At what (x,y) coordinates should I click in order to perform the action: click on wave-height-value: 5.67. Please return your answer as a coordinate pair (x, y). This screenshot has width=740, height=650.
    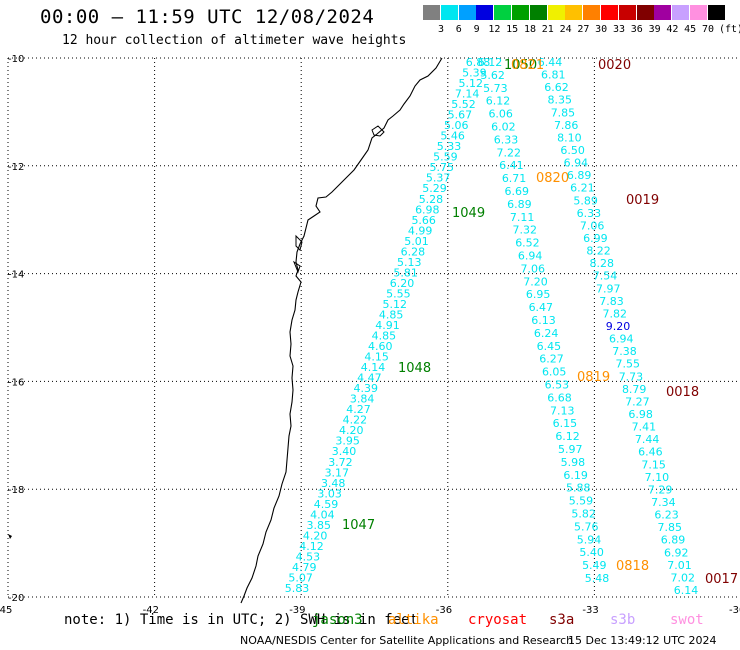
    Looking at the image, I should click on (460, 115).